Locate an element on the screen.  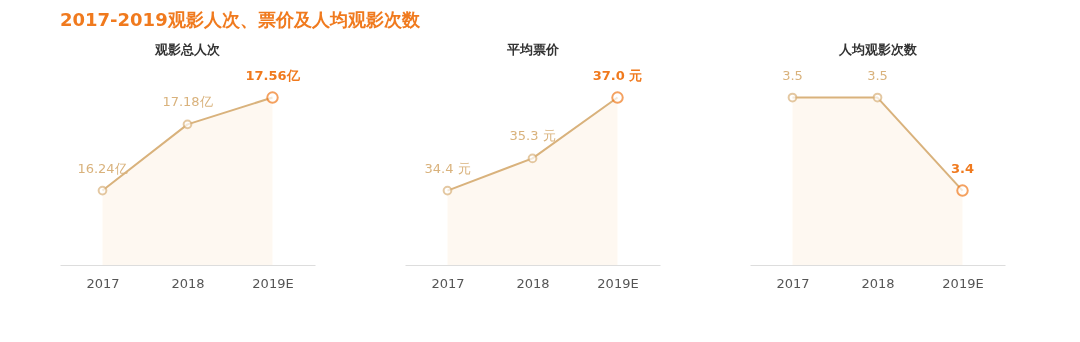
chart-subtitle: 平均票价 is located at coordinates (532, 49).